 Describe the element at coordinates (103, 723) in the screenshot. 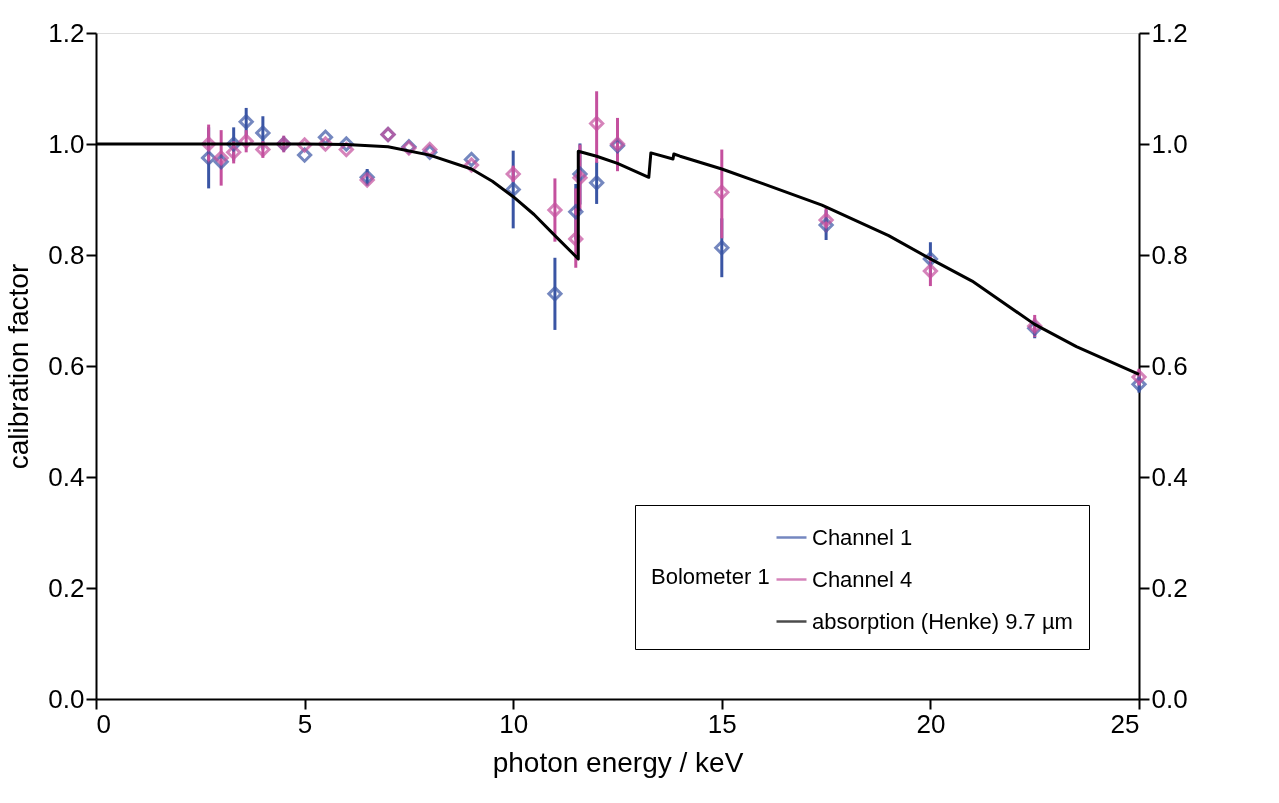

I see `x-tick-label: 0` at that location.